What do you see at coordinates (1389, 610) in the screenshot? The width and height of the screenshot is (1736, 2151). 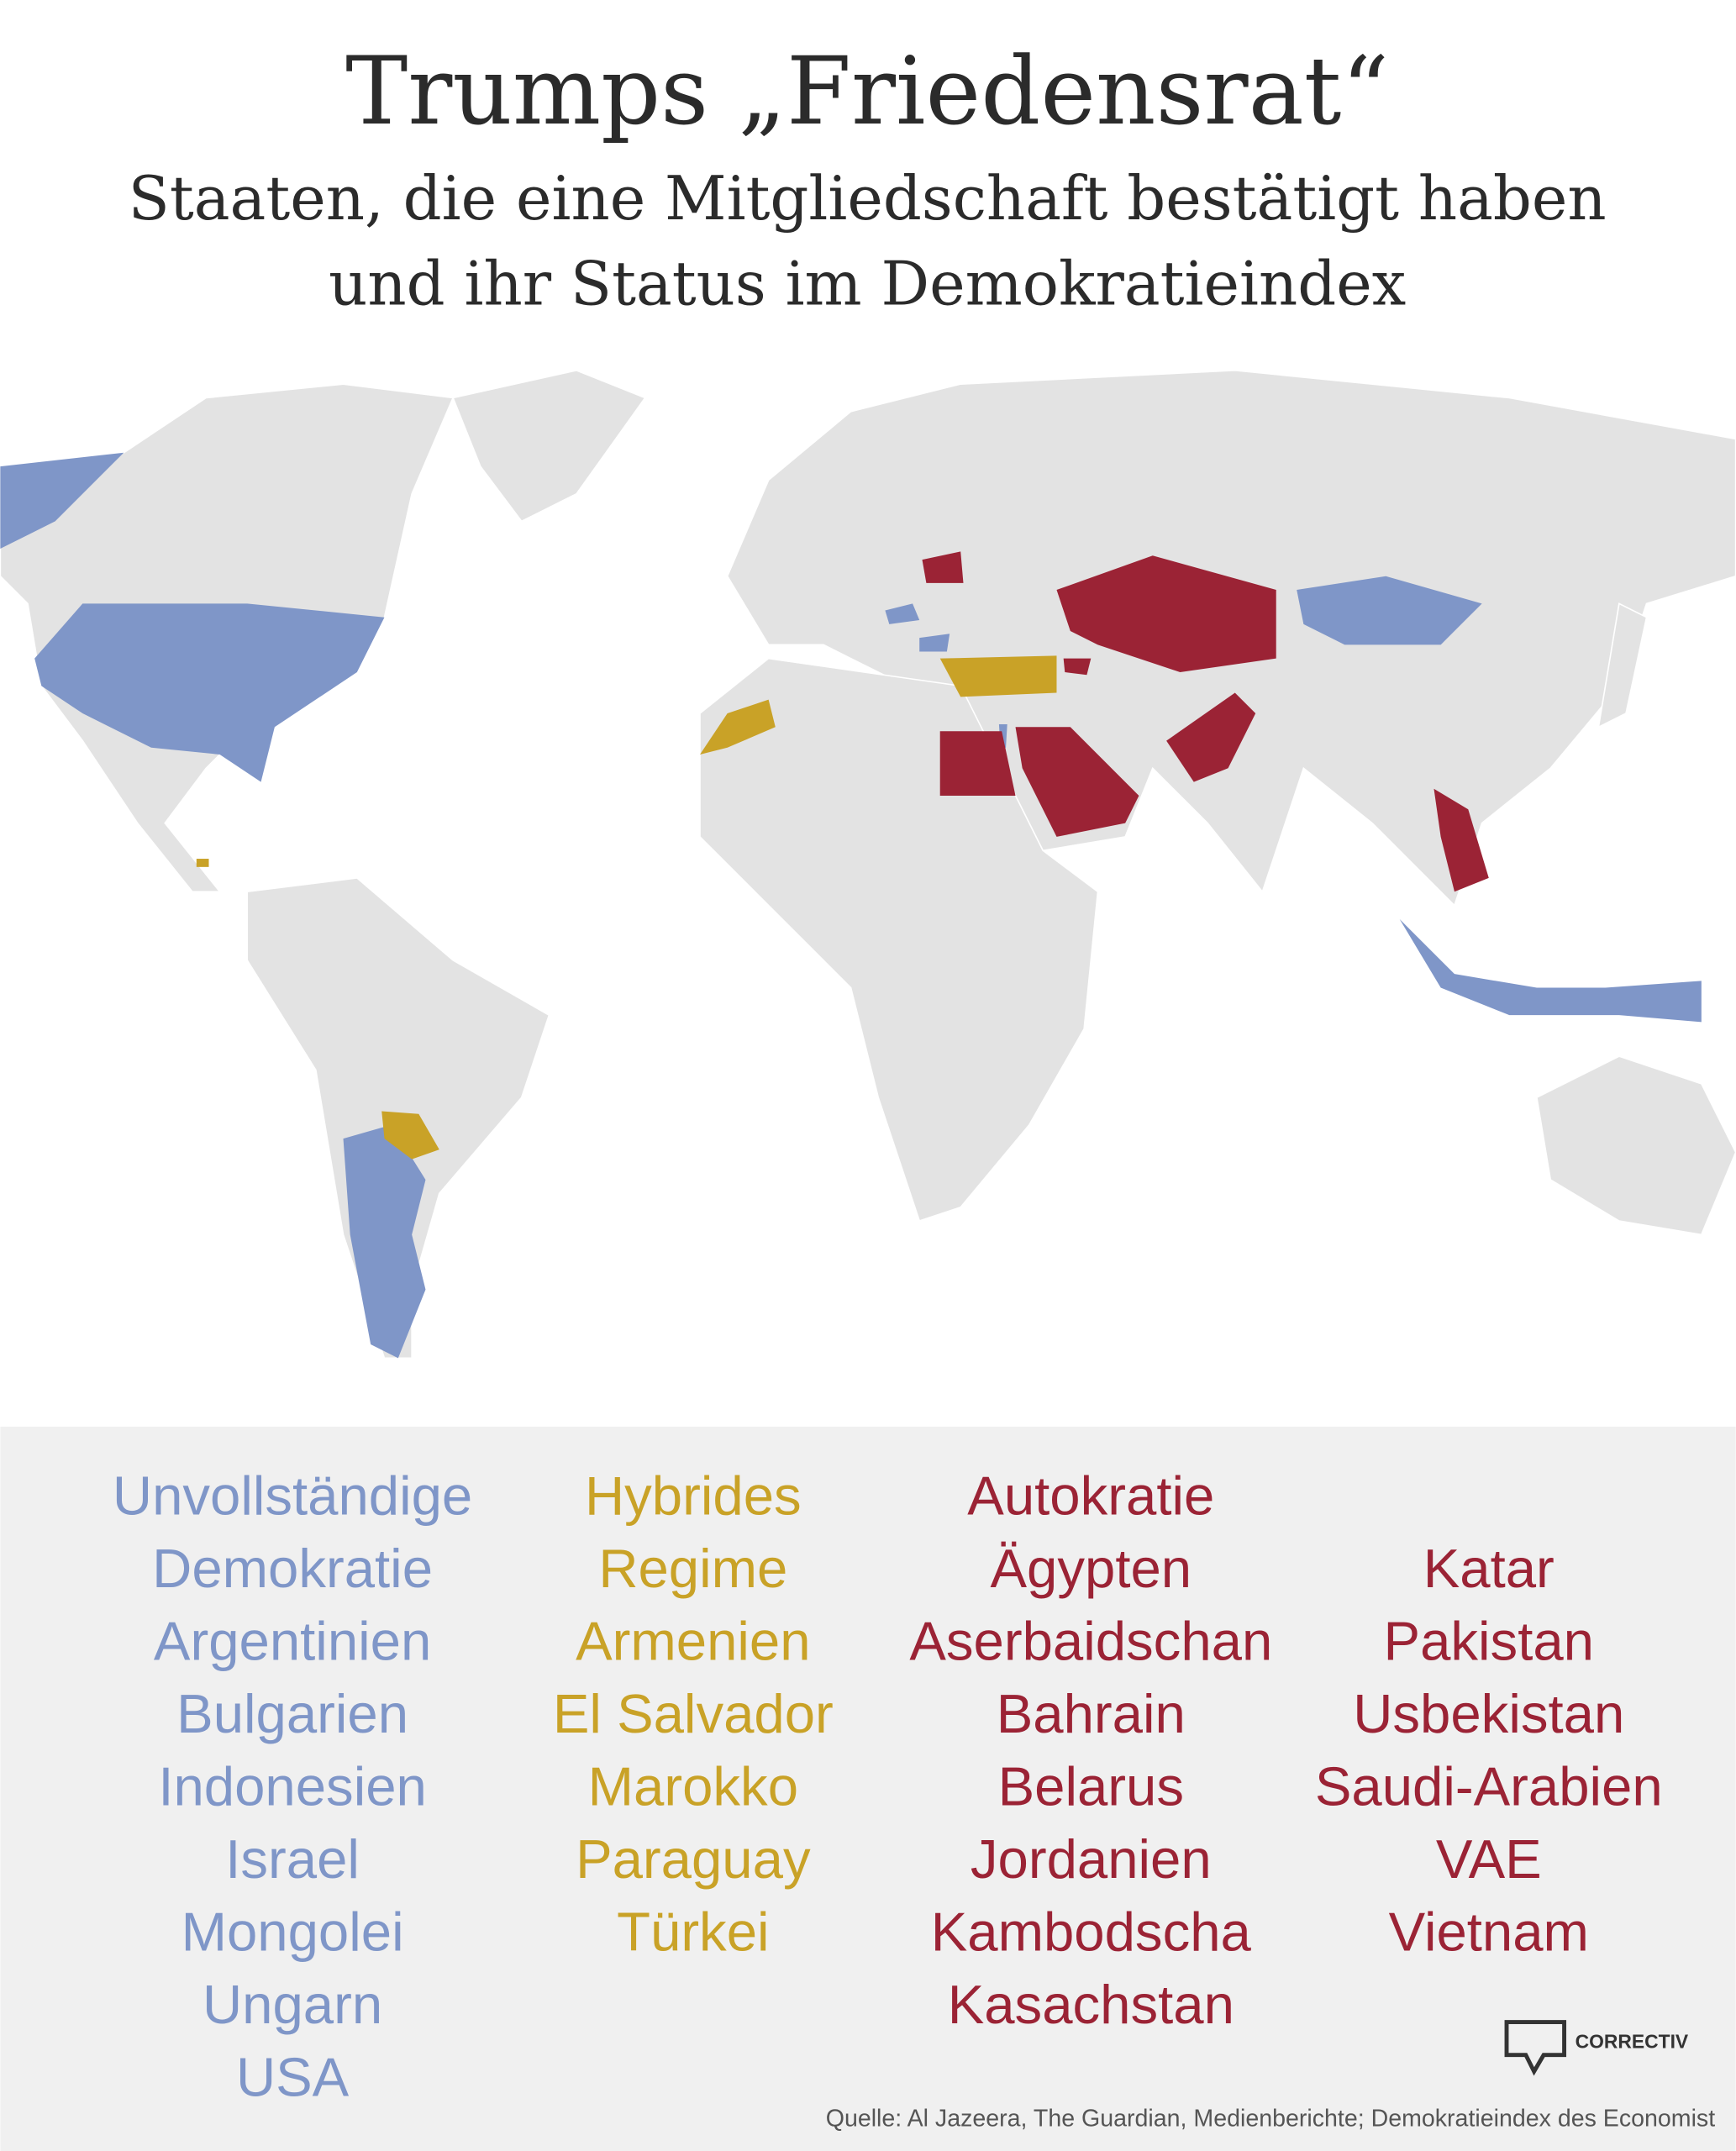 I see `mongolia` at bounding box center [1389, 610].